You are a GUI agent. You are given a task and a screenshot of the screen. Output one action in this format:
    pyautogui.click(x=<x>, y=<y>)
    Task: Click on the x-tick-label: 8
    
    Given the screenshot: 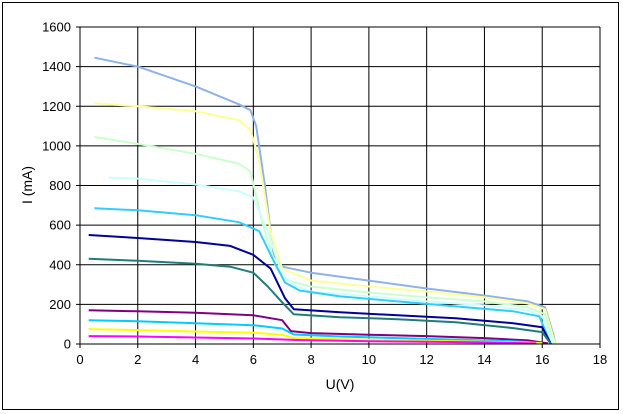 What is the action you would take?
    pyautogui.click(x=310, y=359)
    